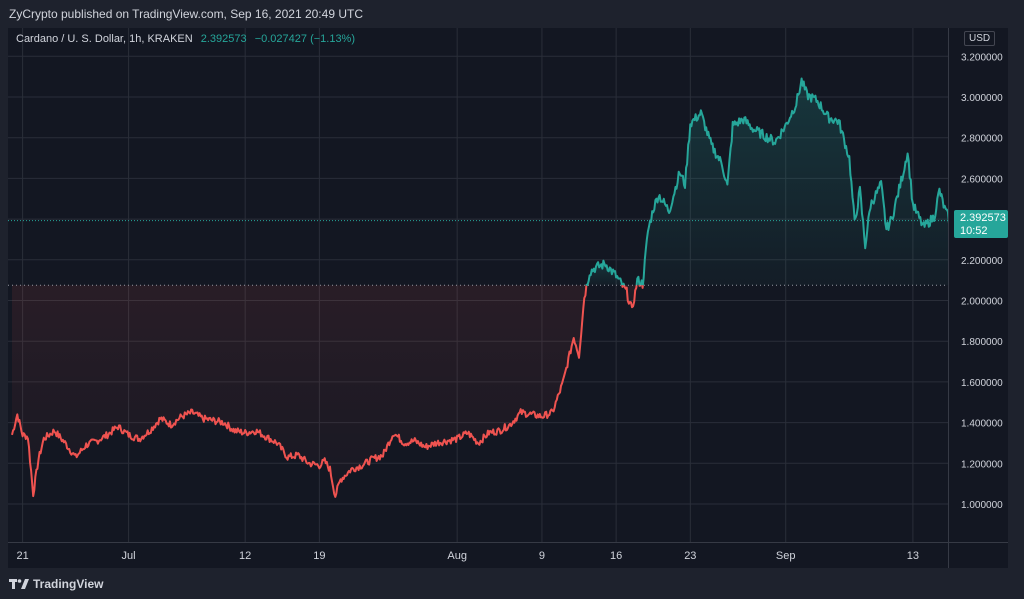 Image resolution: width=1024 pixels, height=599 pixels. I want to click on y-tick-label: 2.200000, so click(982, 261).